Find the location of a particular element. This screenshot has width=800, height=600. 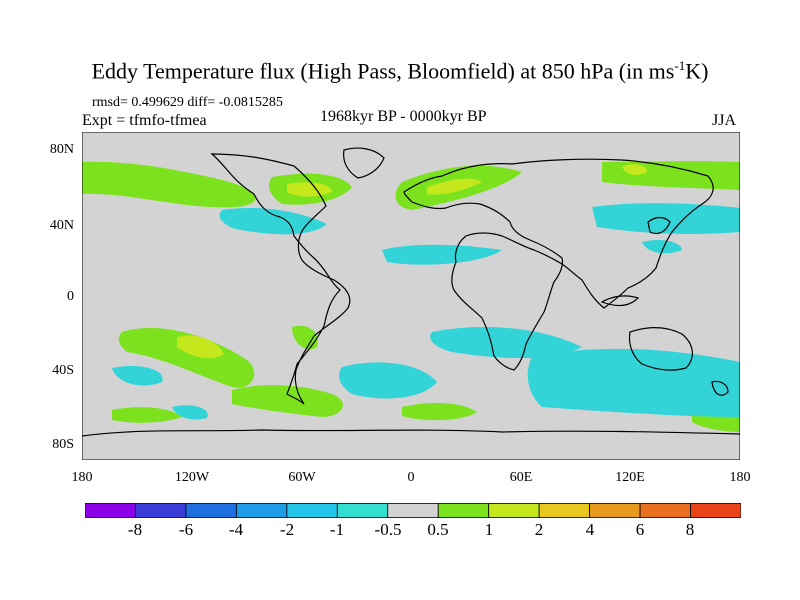

colorbar-label: 1 is located at coordinates (489, 529).